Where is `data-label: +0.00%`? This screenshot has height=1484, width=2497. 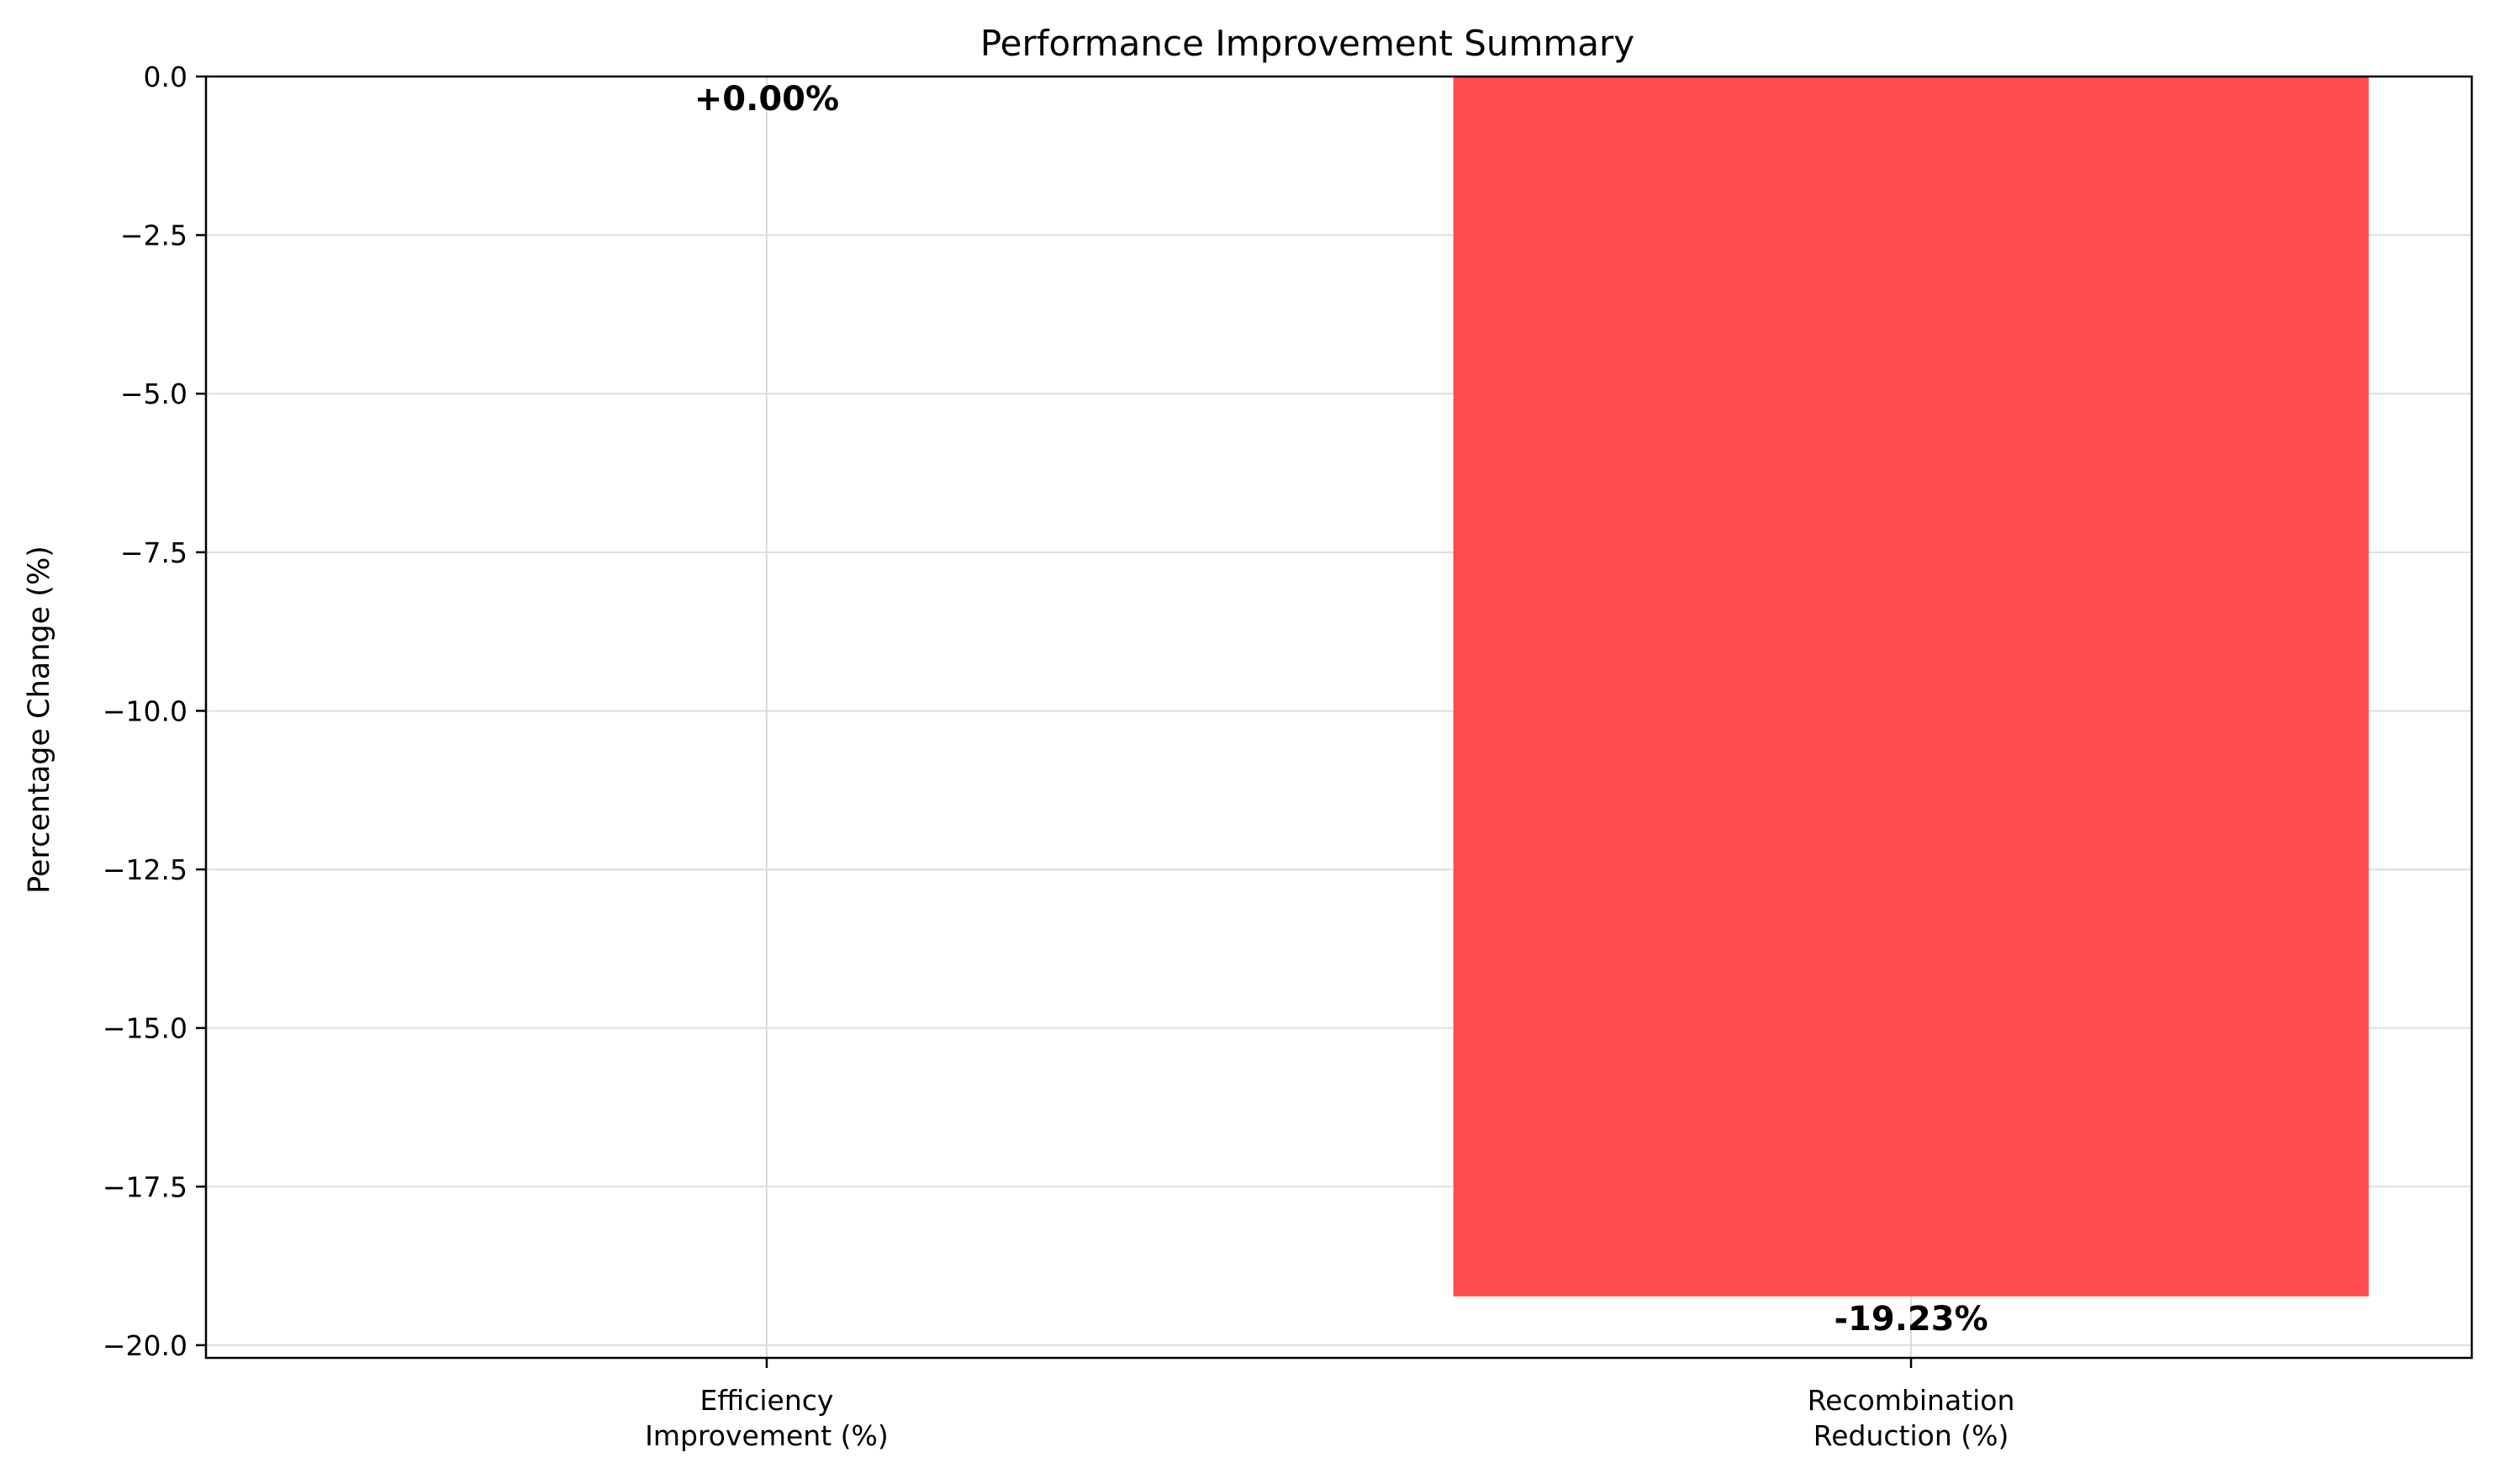 data-label: +0.00% is located at coordinates (766, 99).